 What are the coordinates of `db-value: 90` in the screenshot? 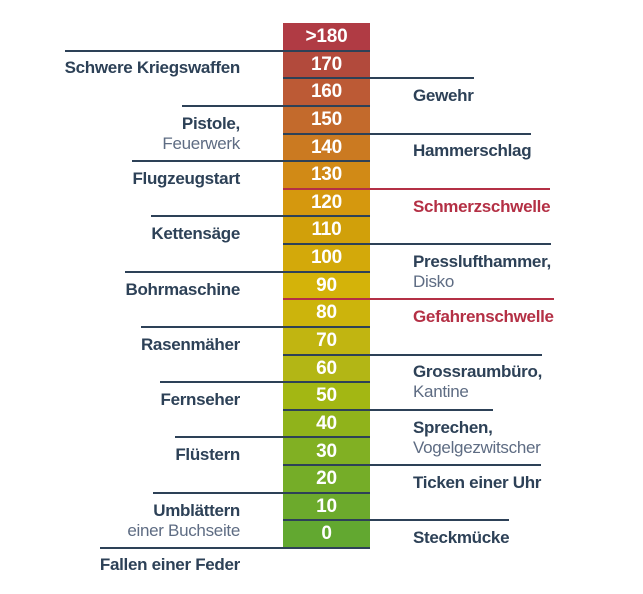 It's located at (326, 285).